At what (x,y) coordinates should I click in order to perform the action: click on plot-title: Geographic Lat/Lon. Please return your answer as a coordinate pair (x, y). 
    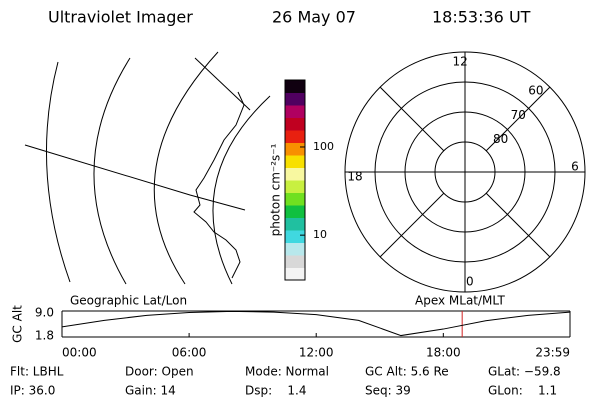
    Looking at the image, I should click on (128, 301).